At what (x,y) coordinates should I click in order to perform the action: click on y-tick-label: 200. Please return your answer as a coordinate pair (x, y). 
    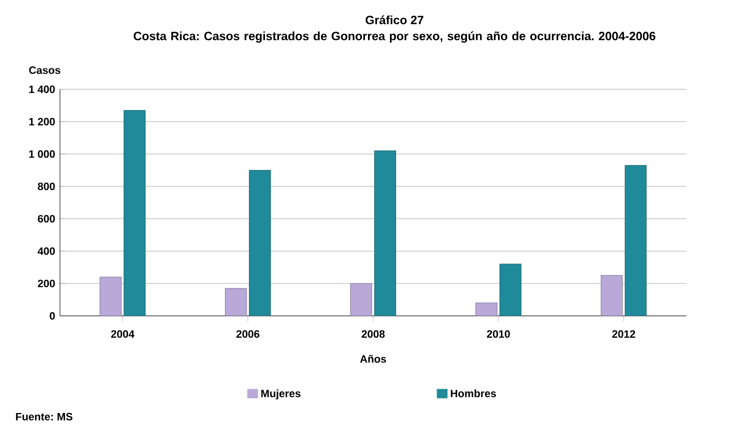
    Looking at the image, I should click on (46, 284).